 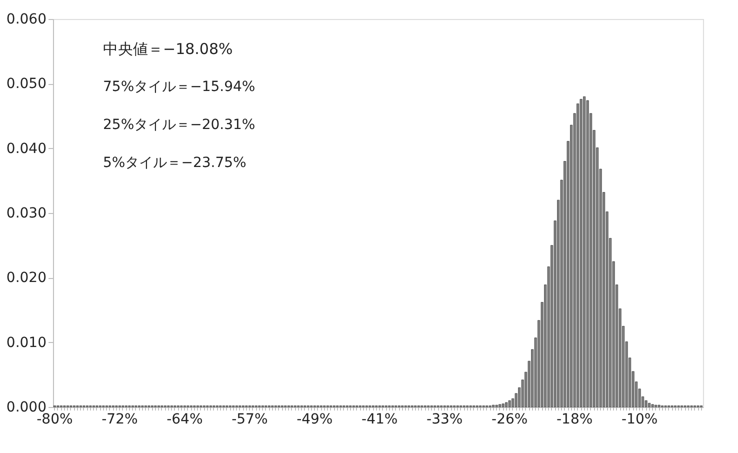 What do you see at coordinates (574, 420) in the screenshot?
I see `x-tick-label: -18%` at bounding box center [574, 420].